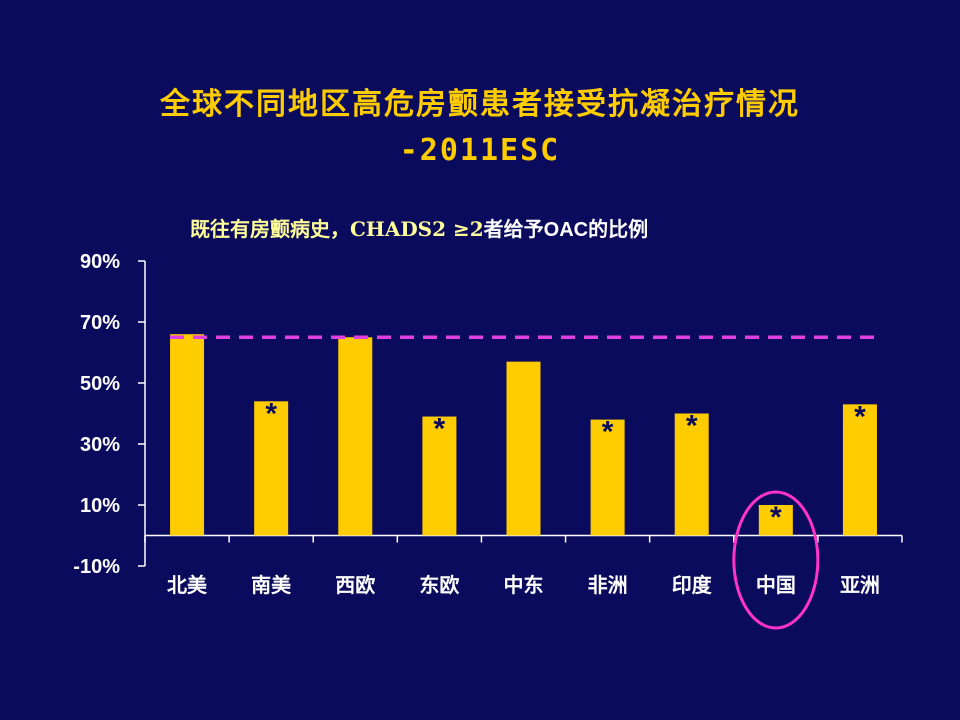  I want to click on highlight-circle, so click(776, 560).